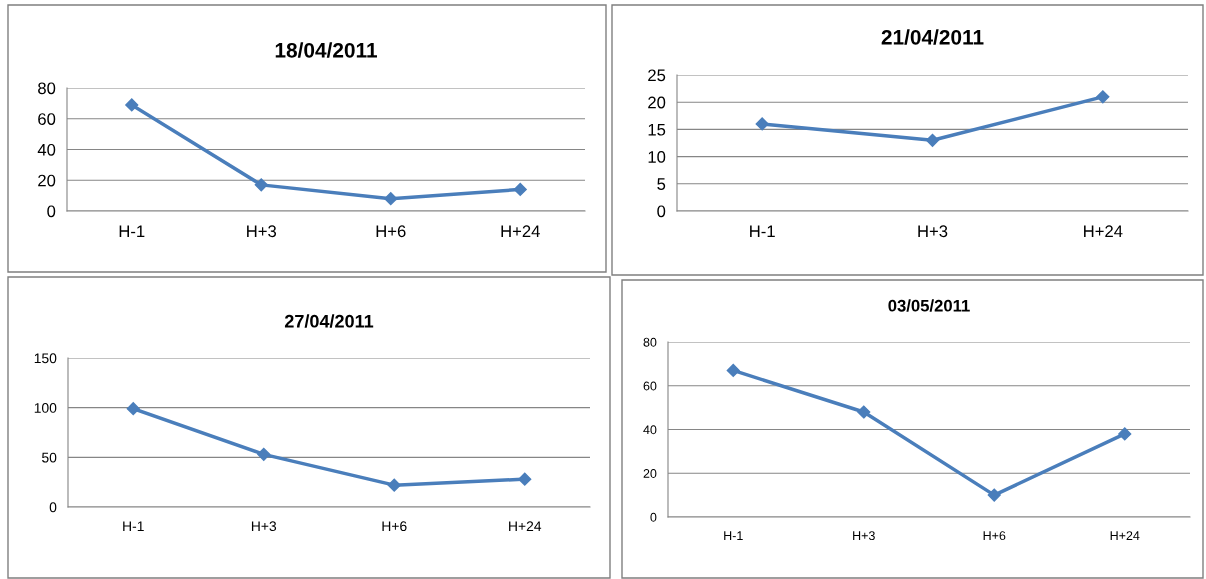  What do you see at coordinates (929, 305) in the screenshot?
I see `chart-title: 03/05/2011` at bounding box center [929, 305].